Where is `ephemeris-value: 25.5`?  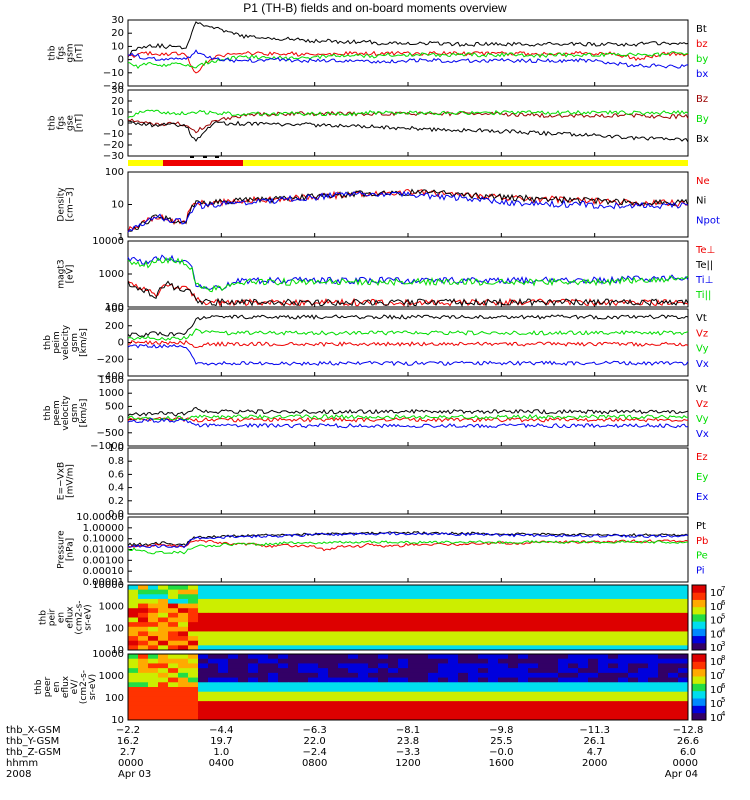 ephemeris-value: 25.5 is located at coordinates (501, 741).